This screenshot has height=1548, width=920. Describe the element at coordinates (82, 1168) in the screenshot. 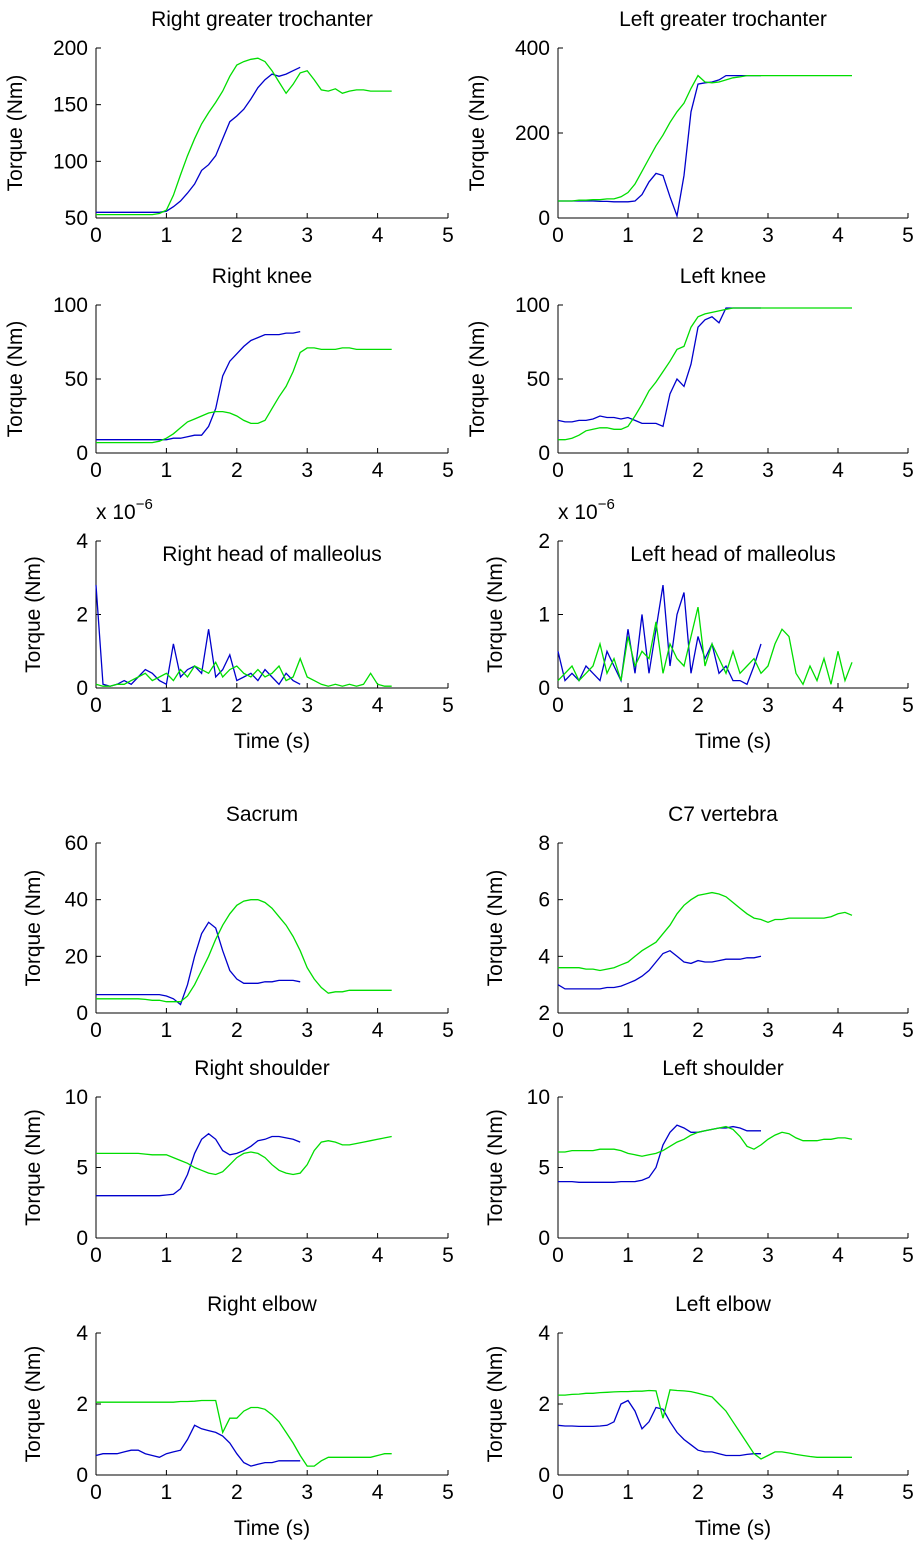

I see `y-tick-label: 5` at that location.